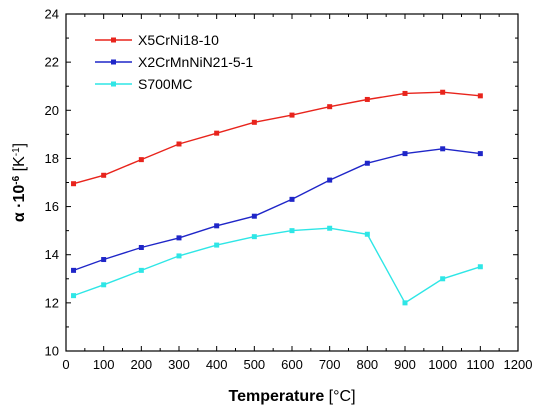 The image size is (550, 413). Describe the element at coordinates (104, 364) in the screenshot. I see `x-tick-label: 100` at that location.